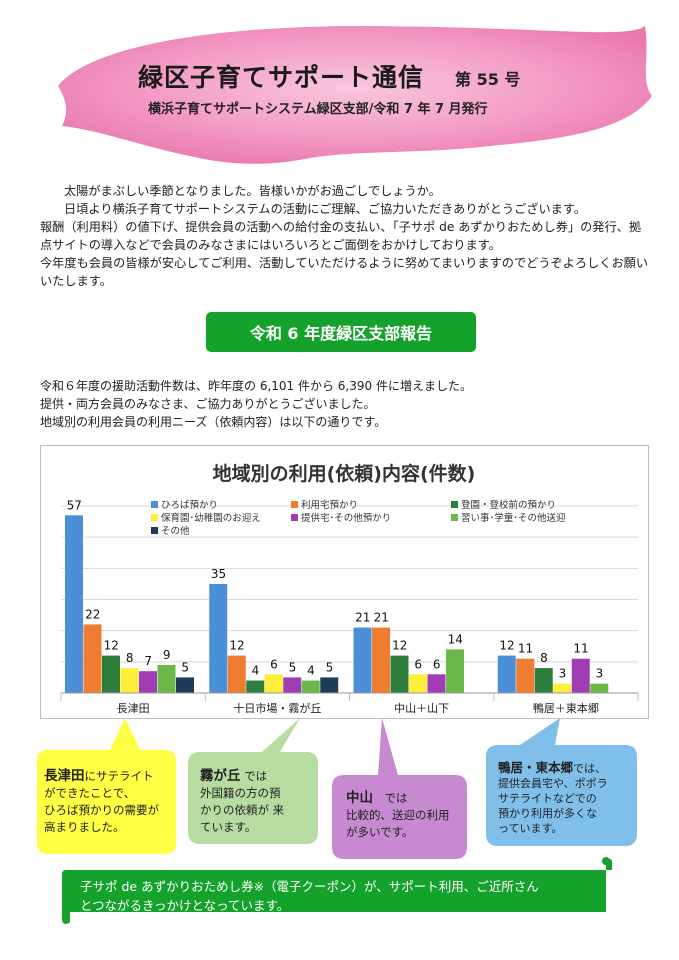 Image resolution: width=679 pixels, height=960 pixels. What do you see at coordinates (590, 768) in the screenshot?
I see `bubble-line: では、` at bounding box center [590, 768].